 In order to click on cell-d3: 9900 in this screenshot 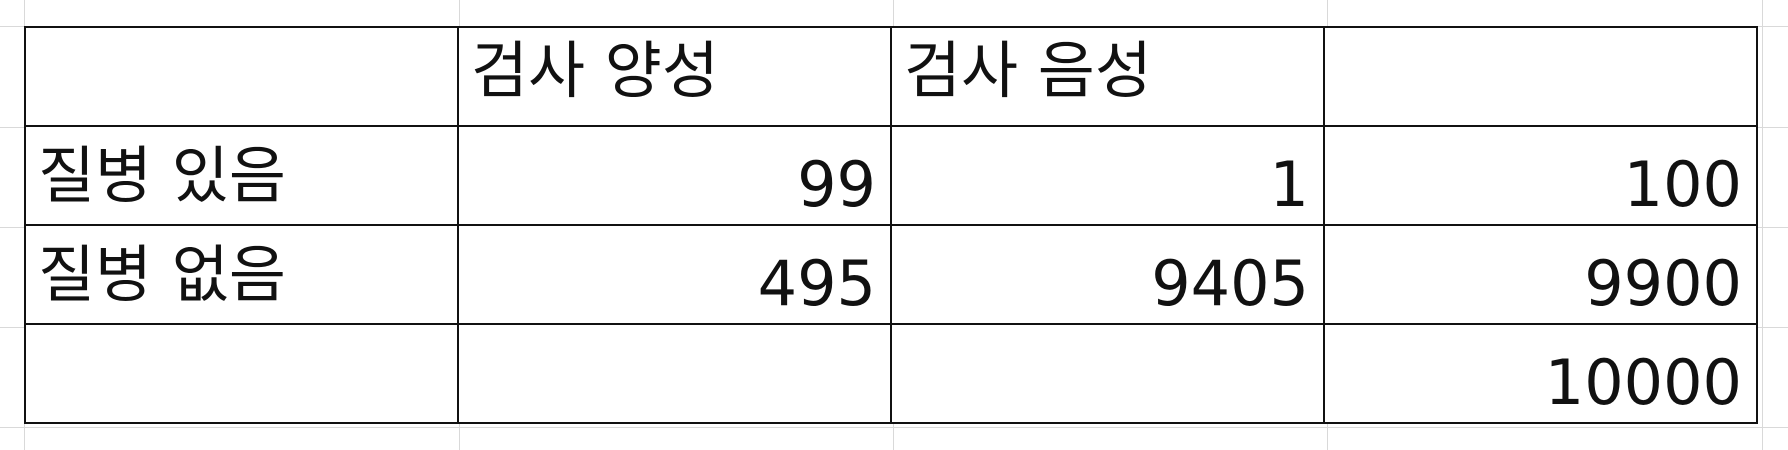, I will do `click(1540, 274)`.